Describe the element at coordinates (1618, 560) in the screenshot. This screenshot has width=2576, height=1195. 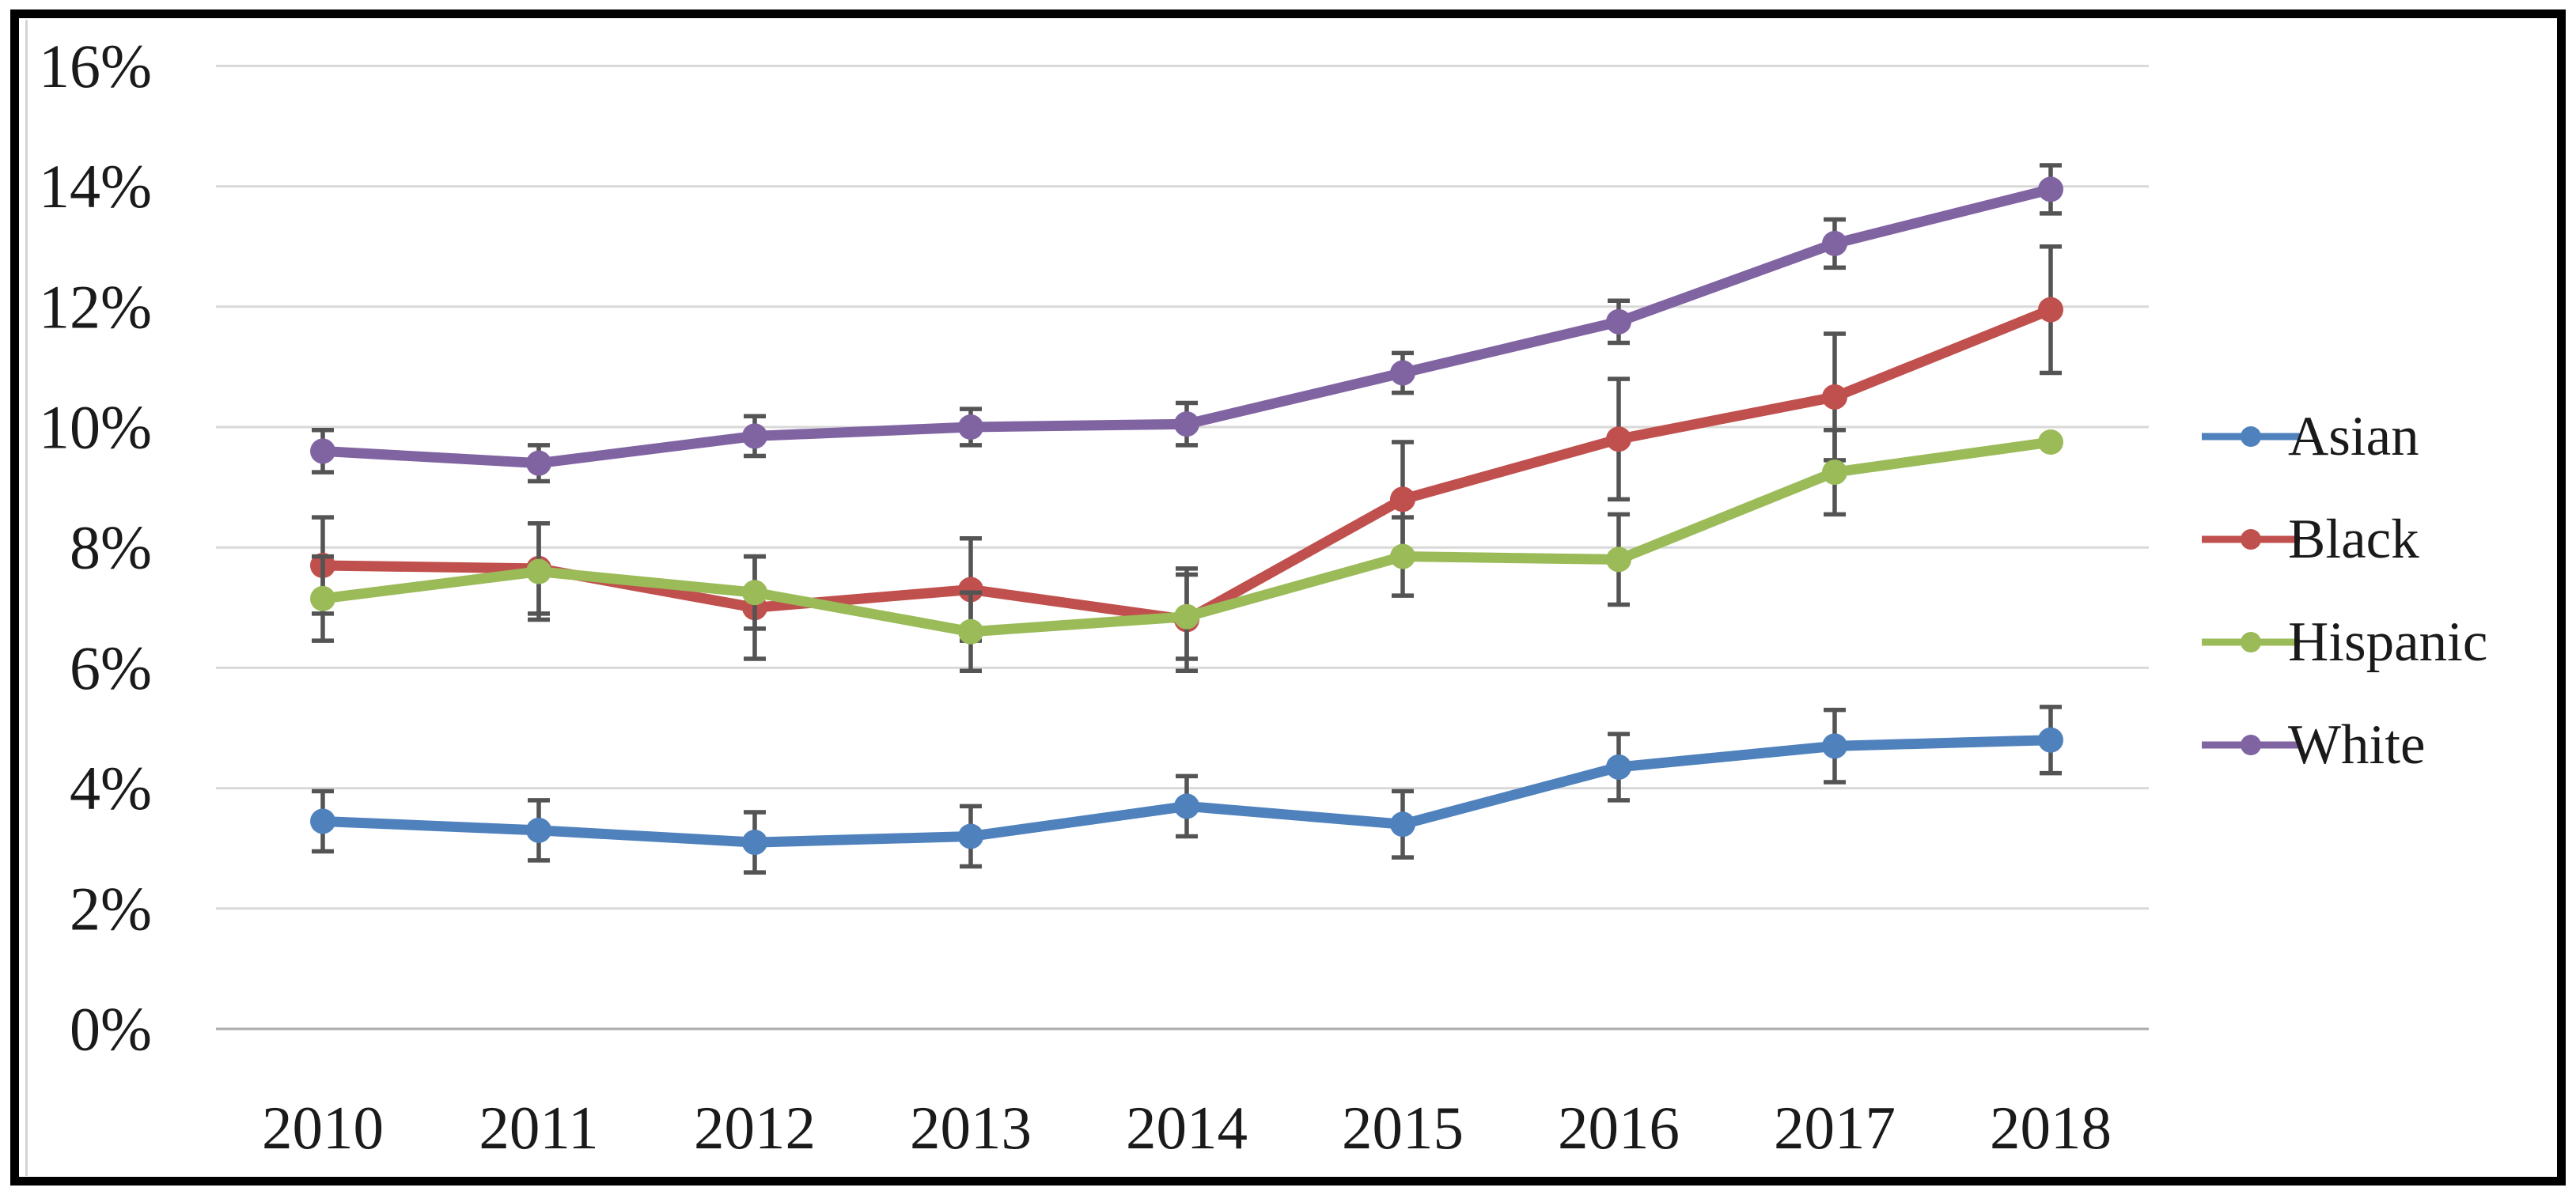
I see `marker-hispanic-2016` at that location.